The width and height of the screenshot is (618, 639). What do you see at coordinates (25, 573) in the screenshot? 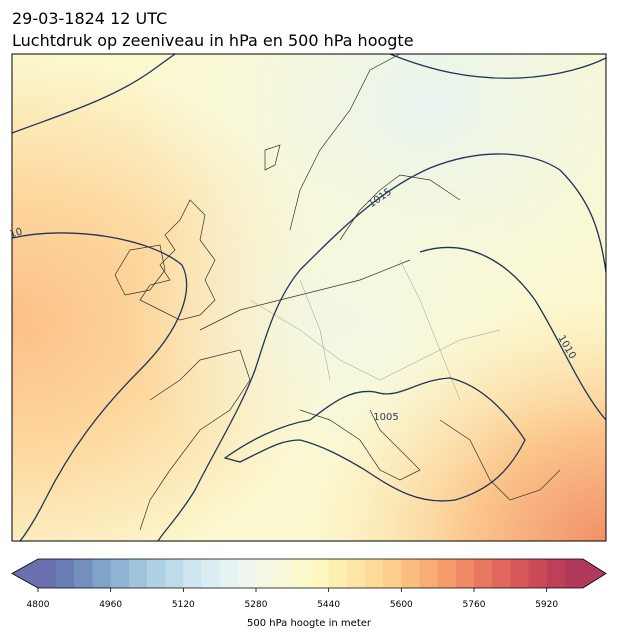
I see `colorbar-extend-low` at bounding box center [25, 573].